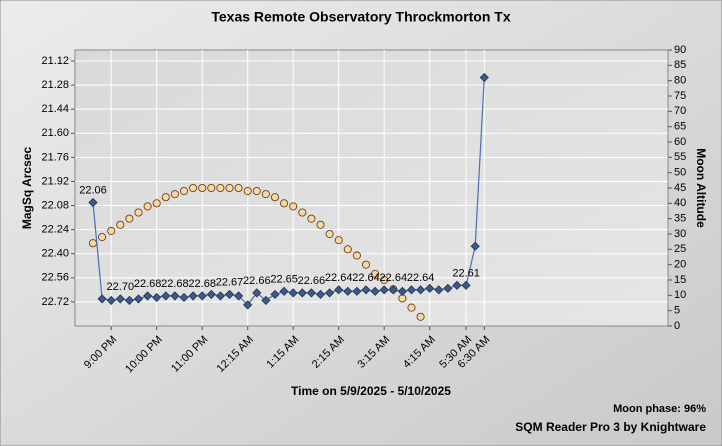 The width and height of the screenshot is (722, 446). I want to click on credit-note: SQM Reader Pro 3 by Knightware, so click(610, 427).